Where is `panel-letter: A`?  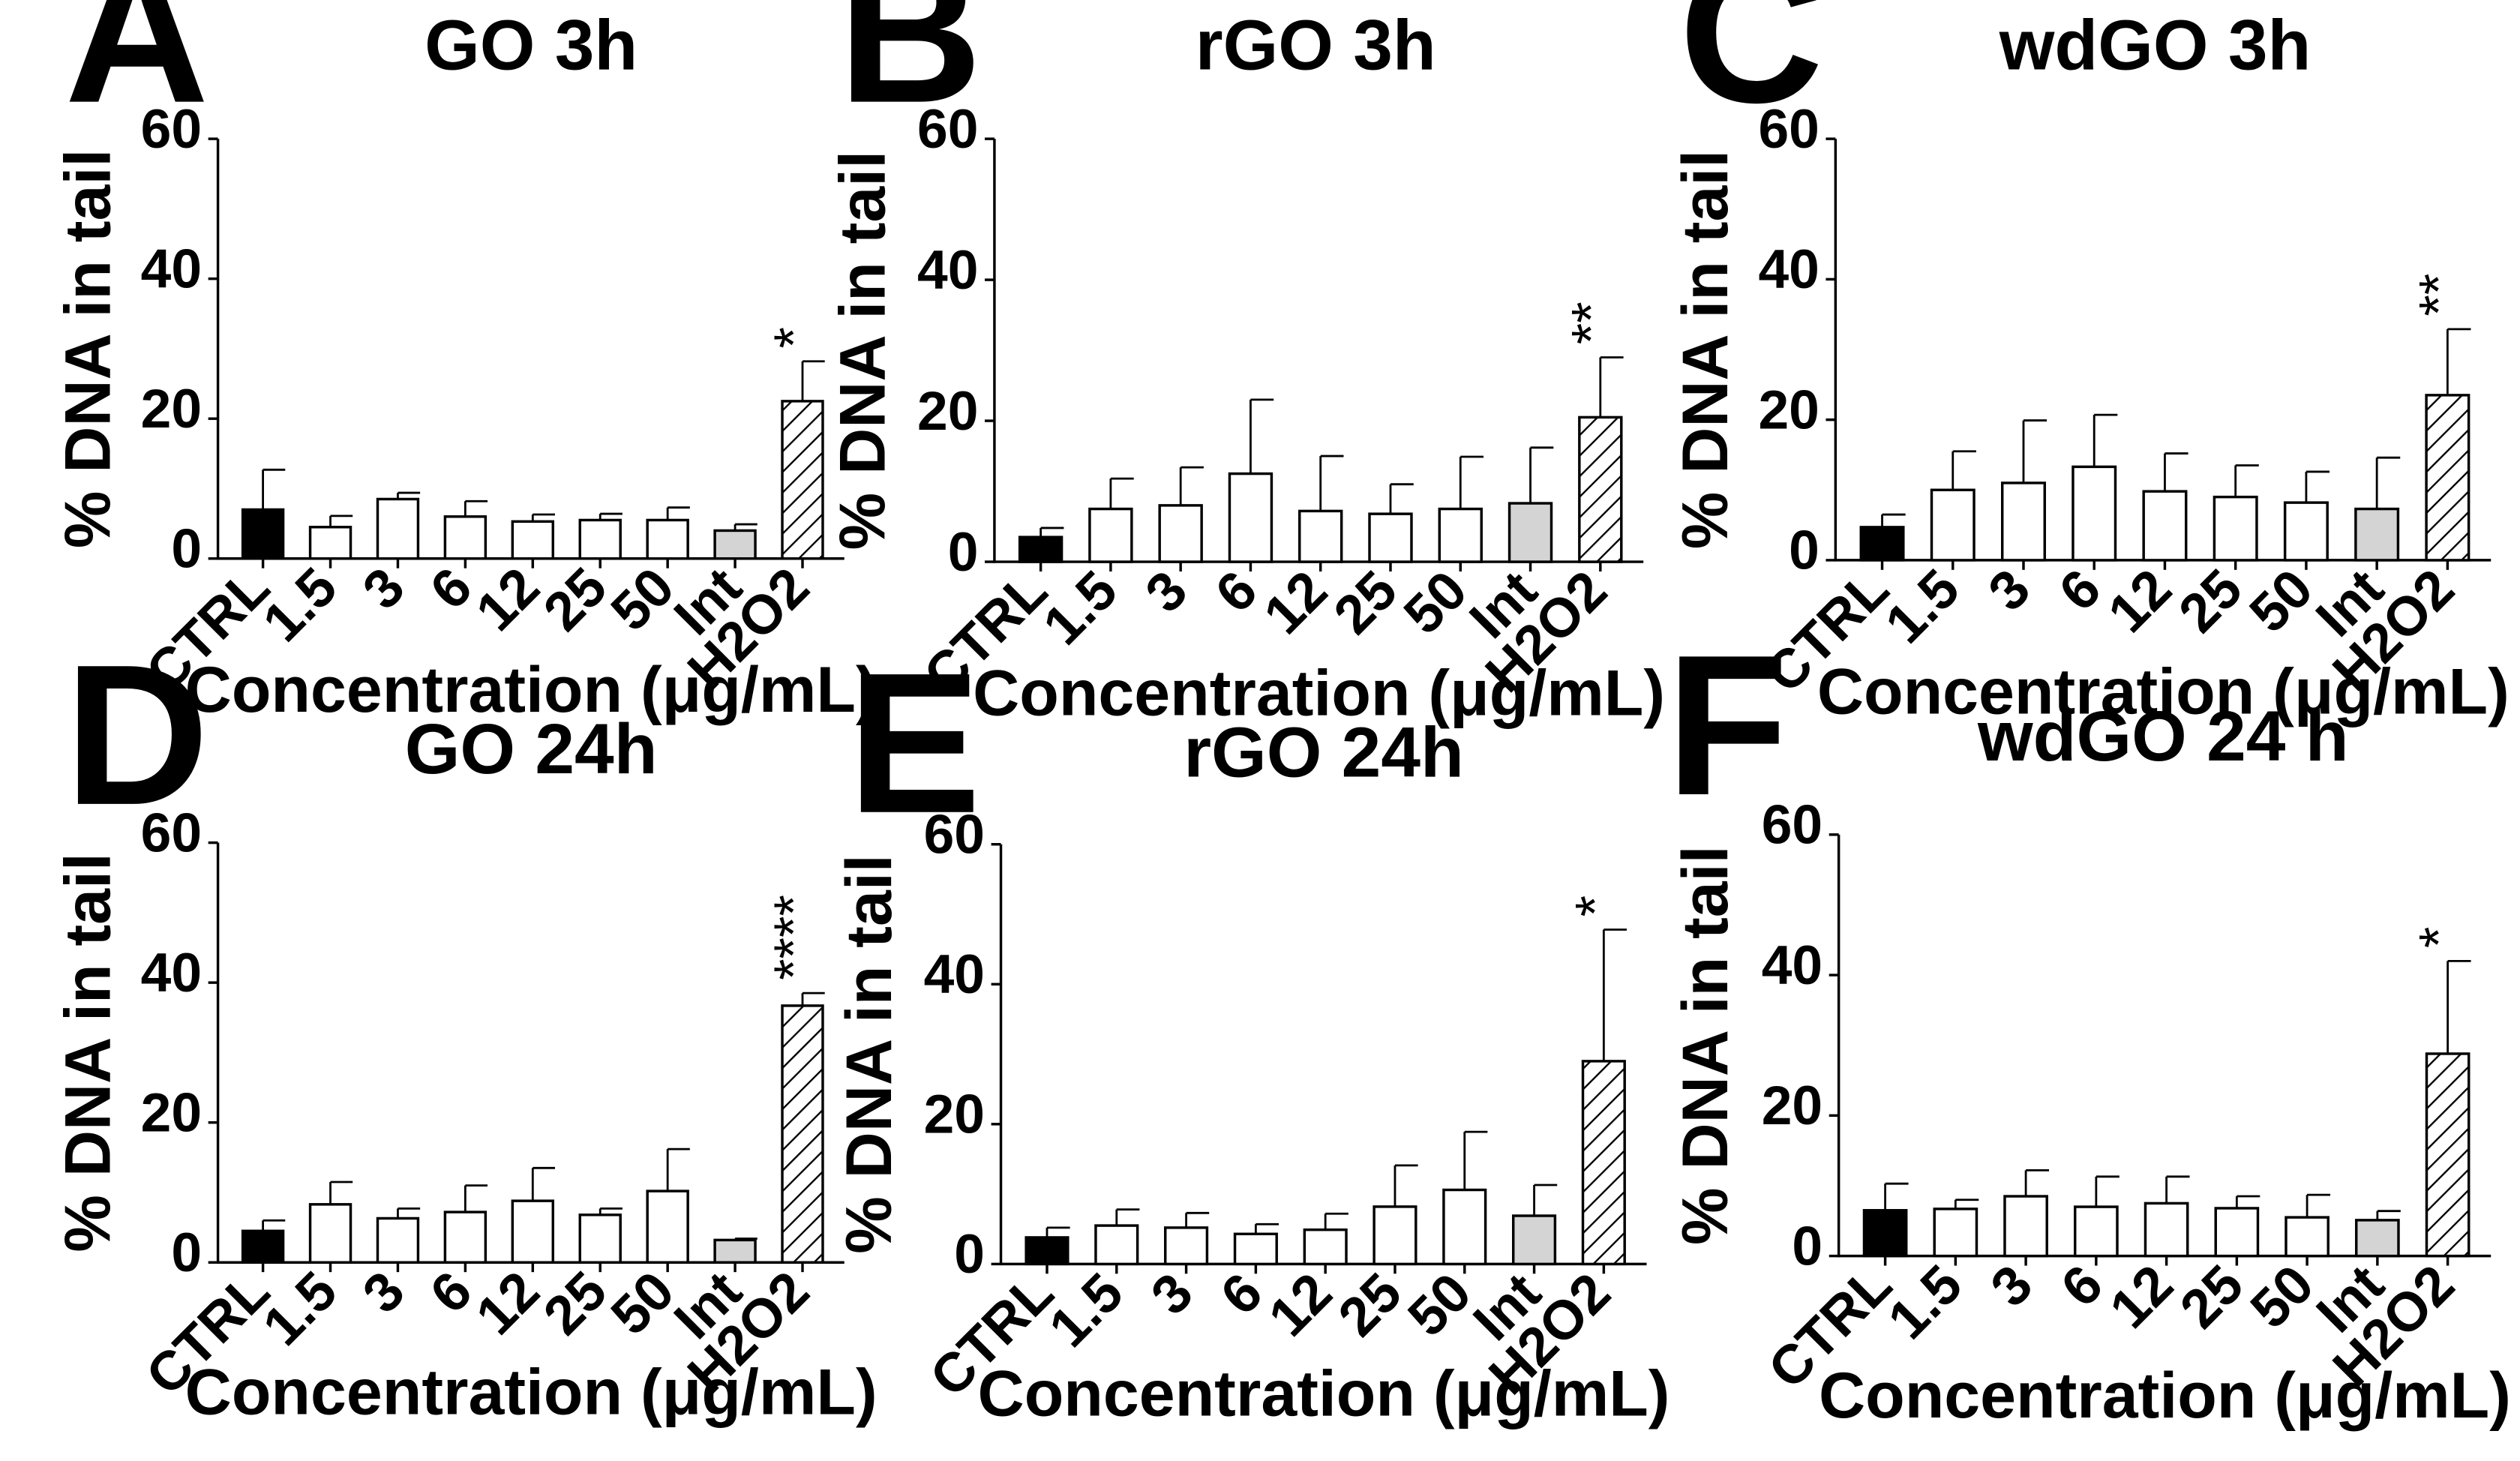
panel-letter: A is located at coordinates (136, 72).